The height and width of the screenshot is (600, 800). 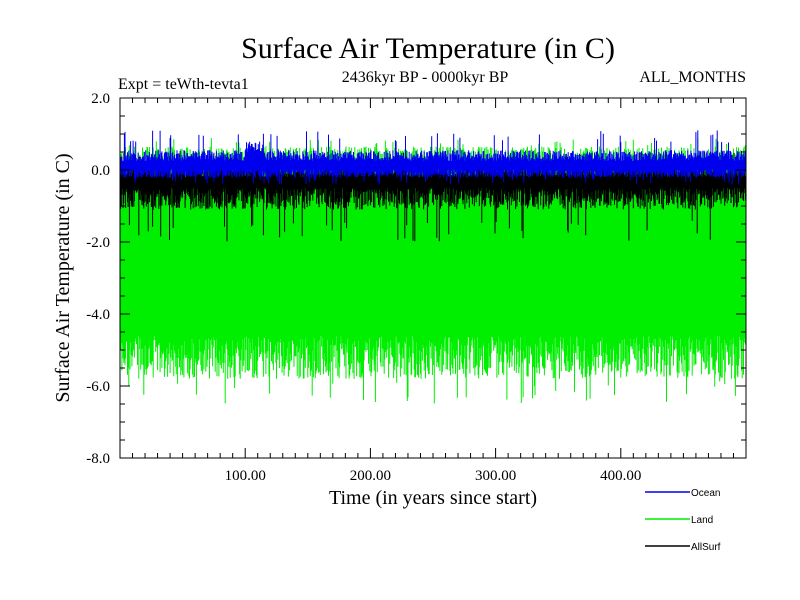 I want to click on x-tick-label: 100.00, so click(x=245, y=476).